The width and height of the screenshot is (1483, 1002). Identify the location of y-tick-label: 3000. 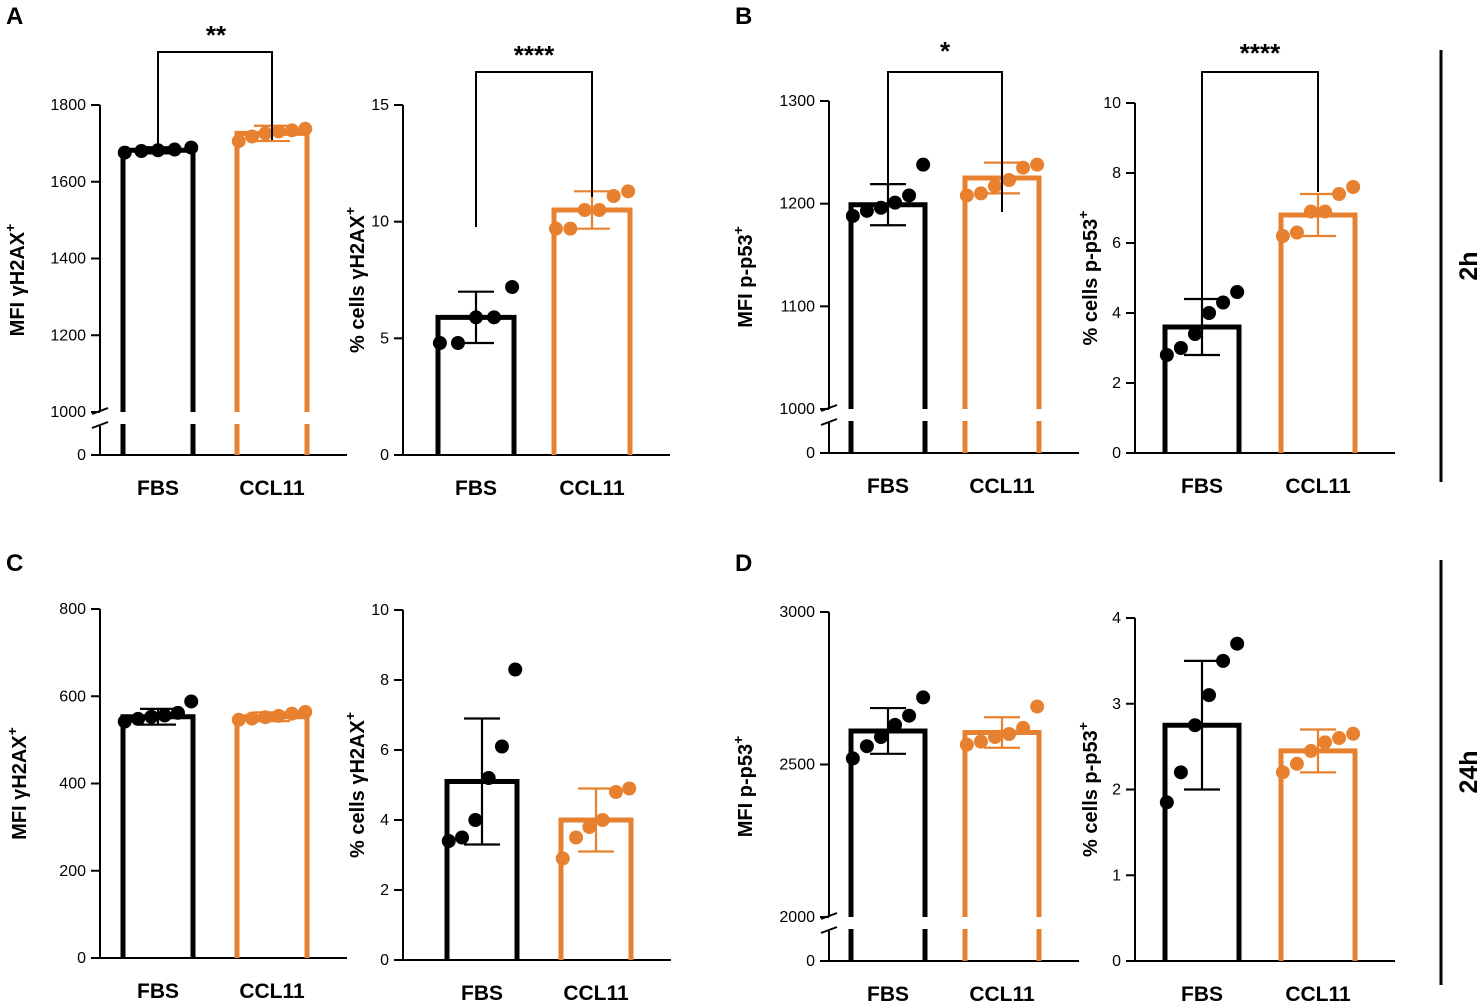
(797, 612).